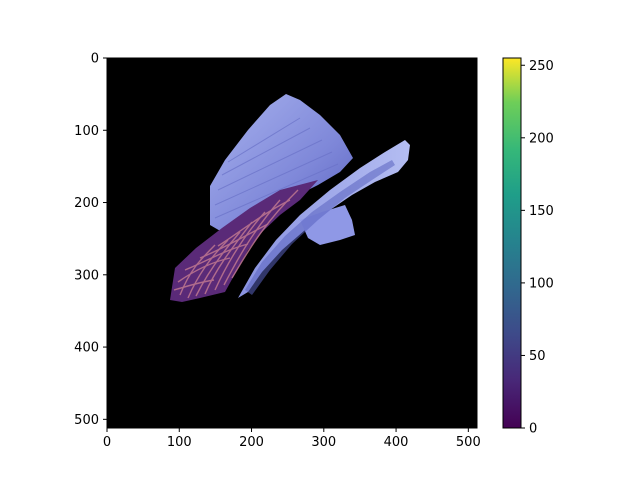 This screenshot has height=480, width=640. Describe the element at coordinates (541, 211) in the screenshot. I see `colorbar-tick-label: 150` at that location.